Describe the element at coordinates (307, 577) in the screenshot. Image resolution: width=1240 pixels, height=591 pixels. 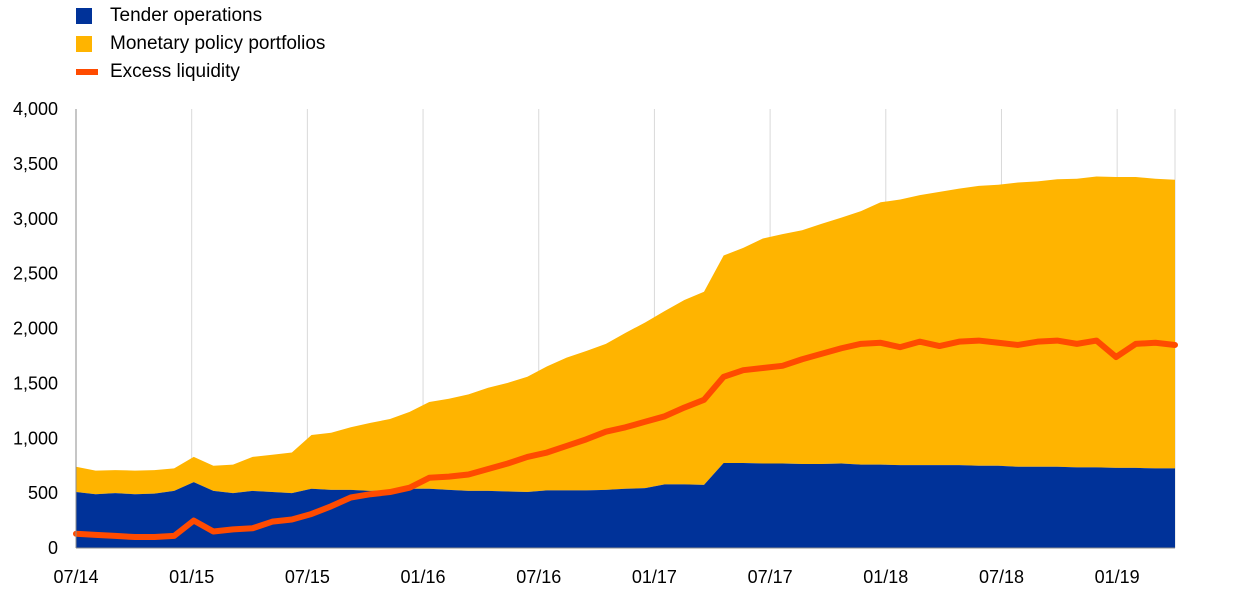
I see `x-tick-label: 07/15` at that location.